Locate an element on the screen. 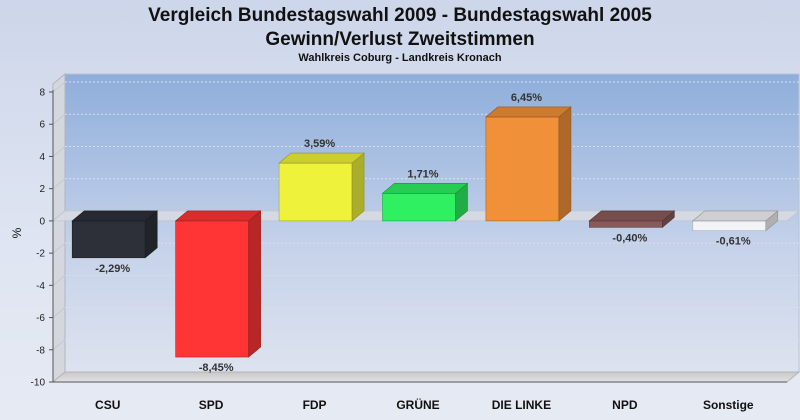  bar-fdp: 3,59% is located at coordinates (321, 180).